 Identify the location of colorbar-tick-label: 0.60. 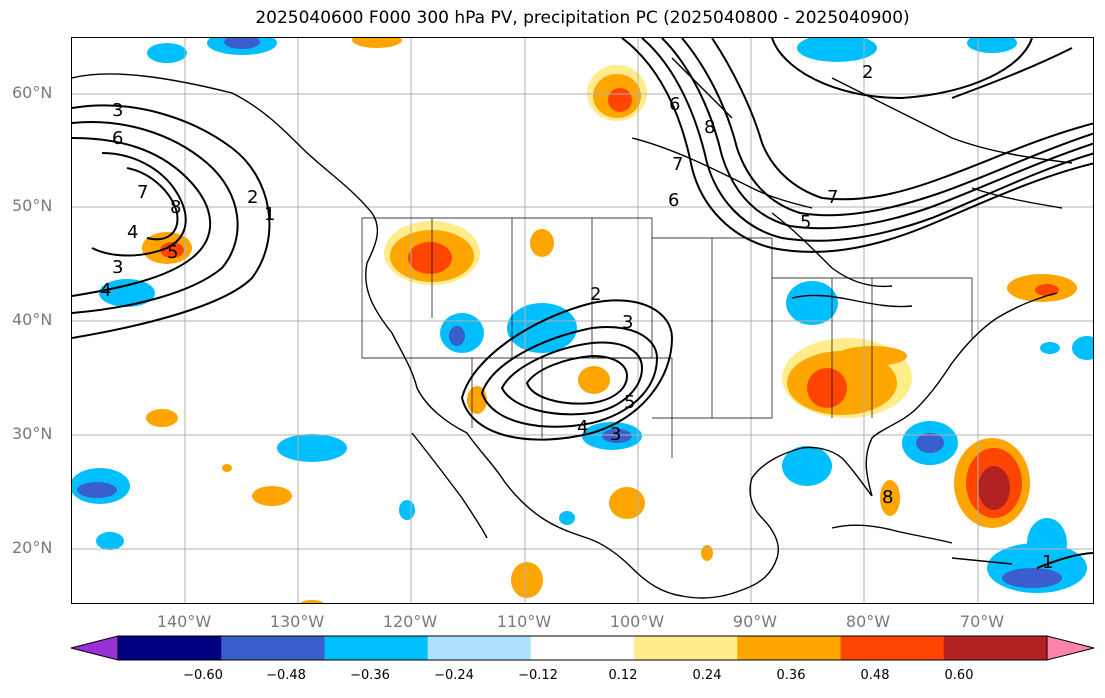
(959, 675).